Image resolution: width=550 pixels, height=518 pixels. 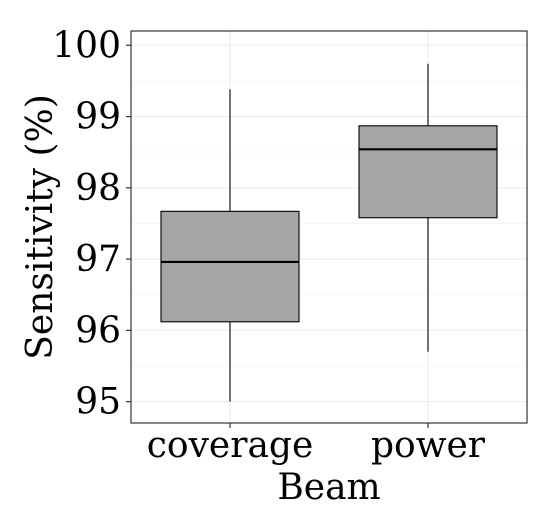 What do you see at coordinates (98, 188) in the screenshot?
I see `y-tick-label: 98` at bounding box center [98, 188].